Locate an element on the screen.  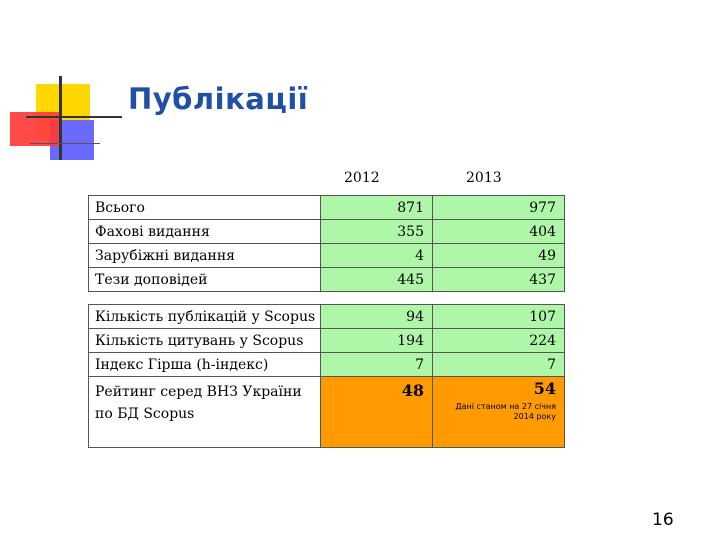
value-2012: 7 is located at coordinates (376, 364).